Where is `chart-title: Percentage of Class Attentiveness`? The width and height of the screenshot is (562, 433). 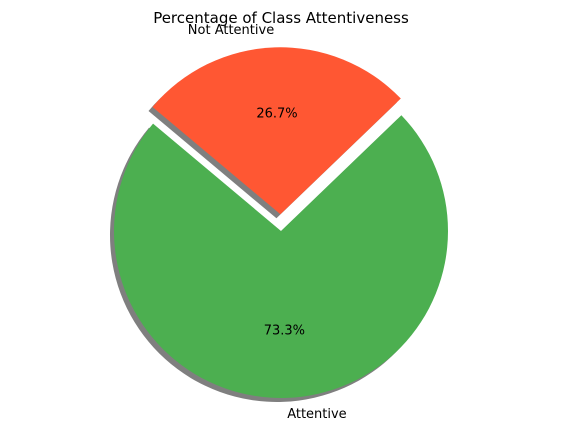
chart-title: Percentage of Class Attentiveness is located at coordinates (281, 18).